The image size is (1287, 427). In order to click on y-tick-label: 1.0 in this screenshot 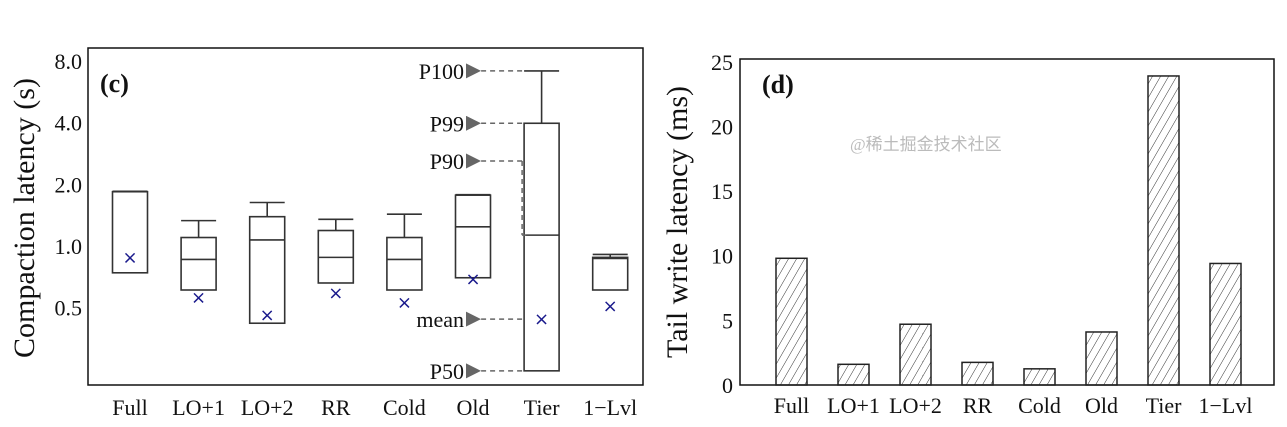, I will do `click(69, 246)`.